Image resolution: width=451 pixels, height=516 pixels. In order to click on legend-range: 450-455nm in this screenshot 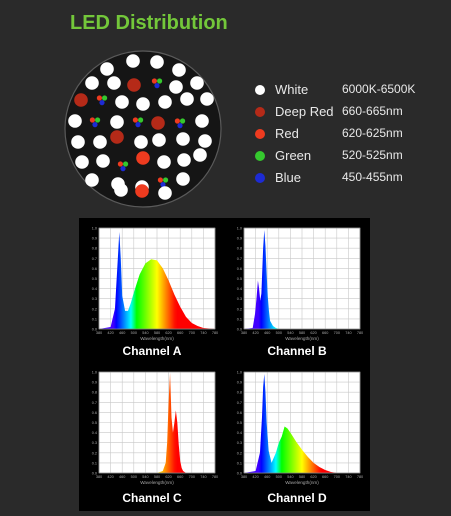, I will do `click(372, 177)`.